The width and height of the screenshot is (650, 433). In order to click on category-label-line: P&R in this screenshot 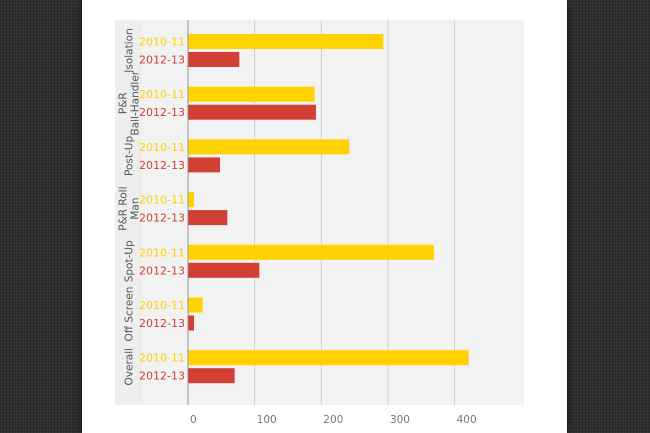, I will do `click(124, 103)`.